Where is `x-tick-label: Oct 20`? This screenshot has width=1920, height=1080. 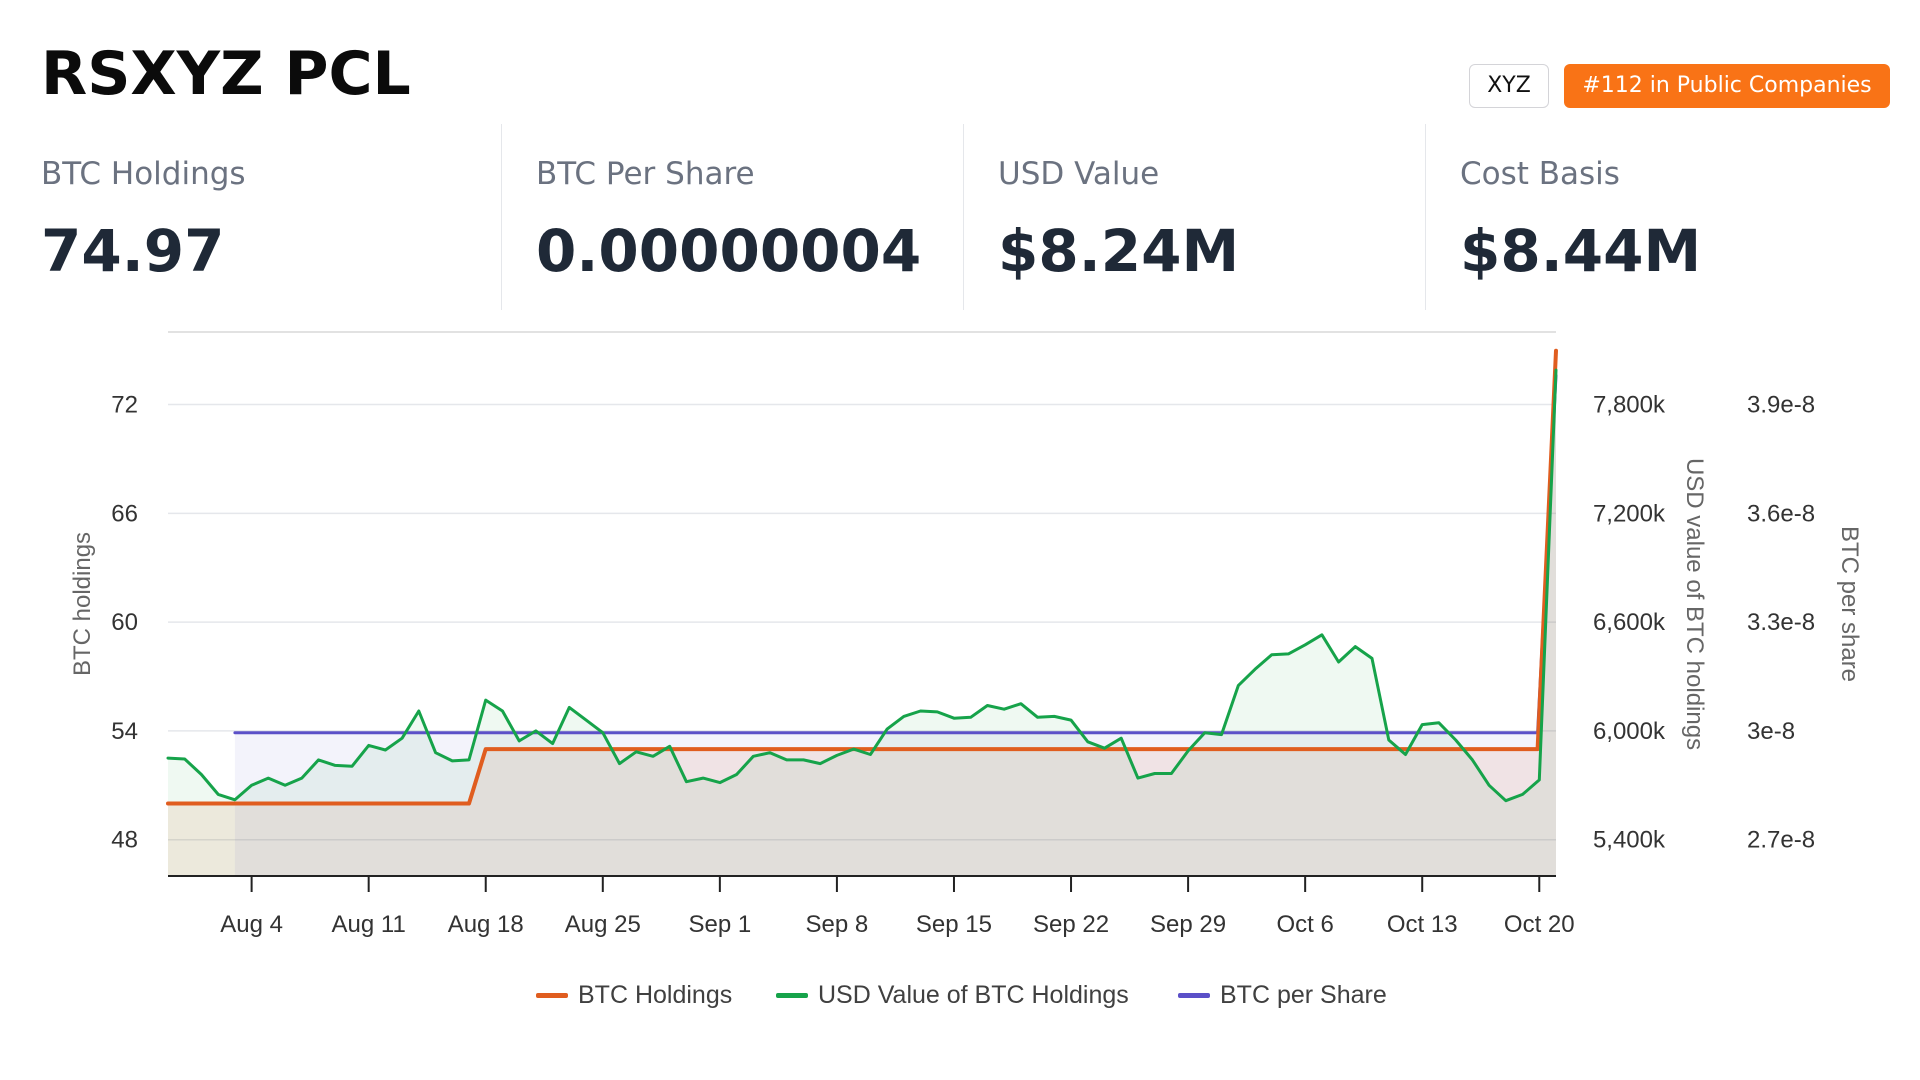 x-tick-label: Oct 20 is located at coordinates (1539, 924).